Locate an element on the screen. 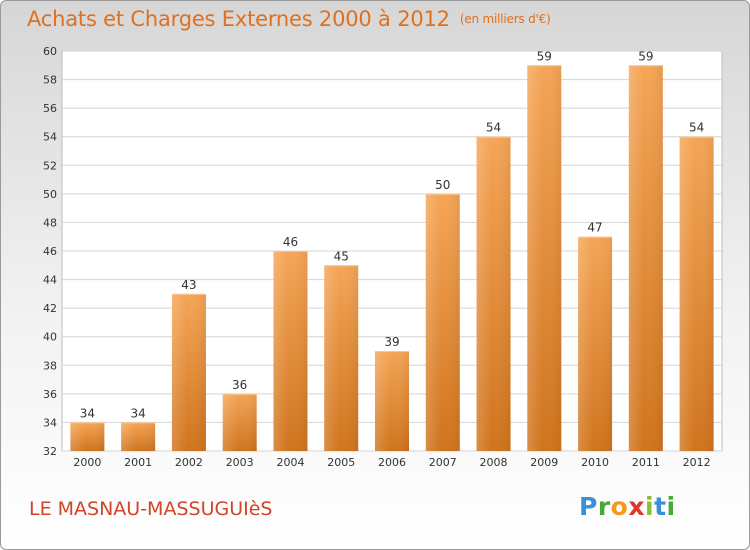 The image size is (750, 550). x-tick-label: 2012 is located at coordinates (697, 462).